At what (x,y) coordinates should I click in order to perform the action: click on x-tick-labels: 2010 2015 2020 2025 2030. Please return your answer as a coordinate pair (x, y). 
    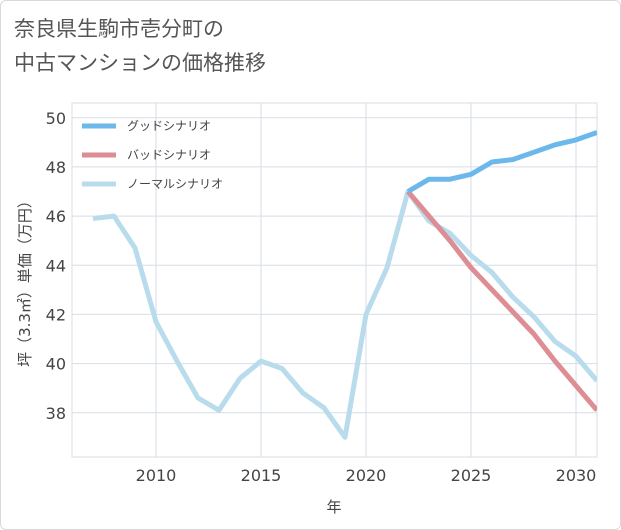
    Looking at the image, I should click on (366, 475).